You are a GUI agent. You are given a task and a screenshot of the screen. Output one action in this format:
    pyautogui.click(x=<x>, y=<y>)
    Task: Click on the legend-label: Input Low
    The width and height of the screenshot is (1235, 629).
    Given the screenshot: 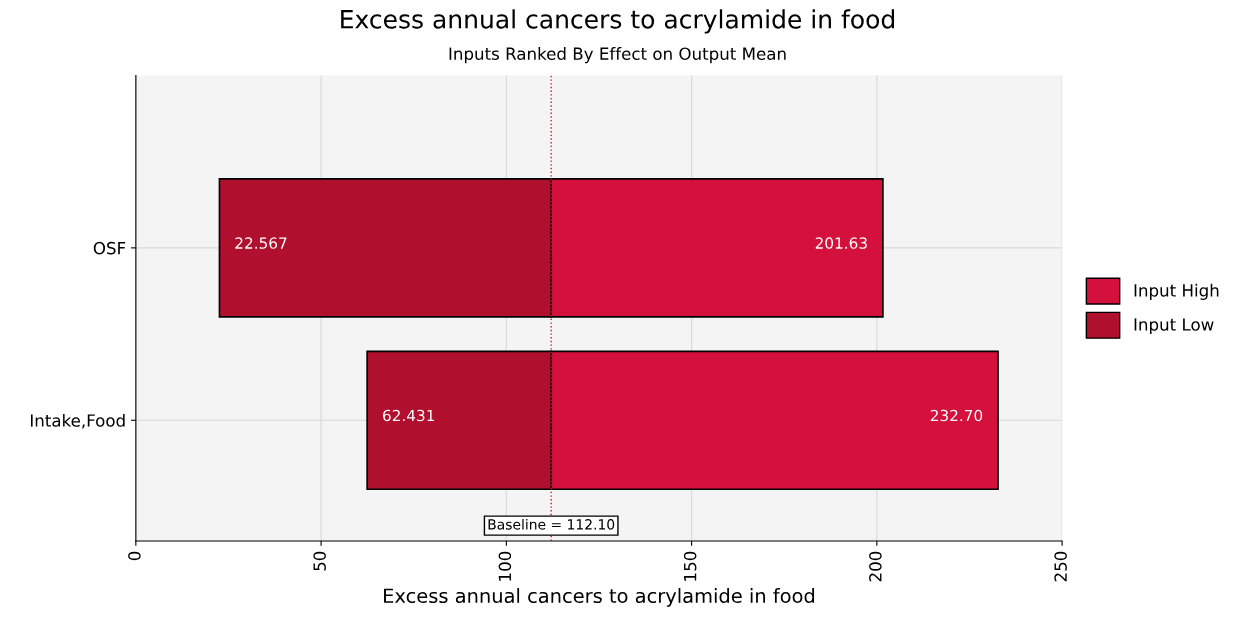 What is the action you would take?
    pyautogui.click(x=1174, y=326)
    